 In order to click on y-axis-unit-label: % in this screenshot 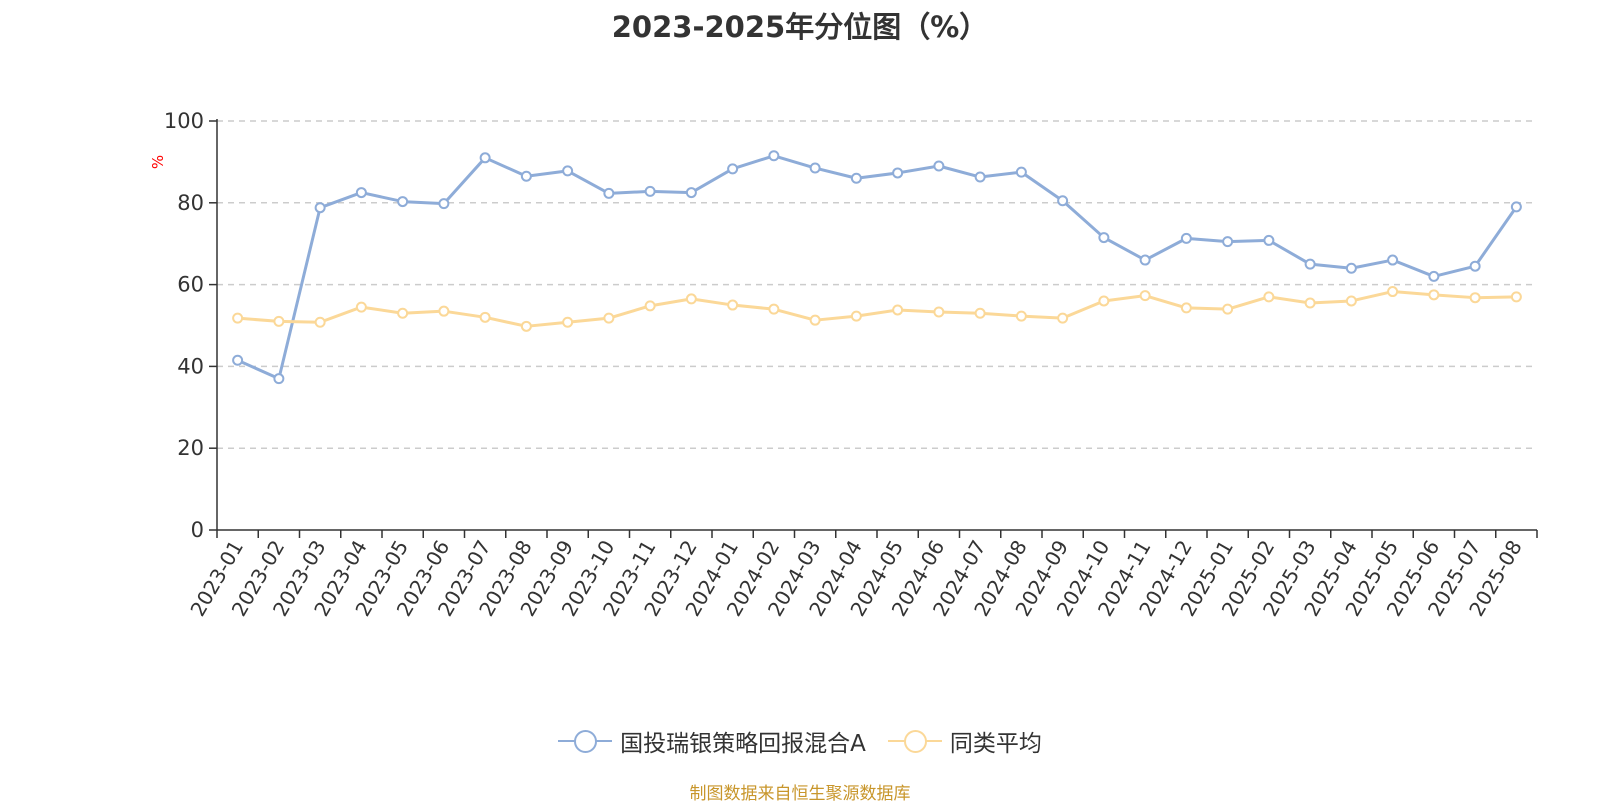, I will do `click(158, 162)`.